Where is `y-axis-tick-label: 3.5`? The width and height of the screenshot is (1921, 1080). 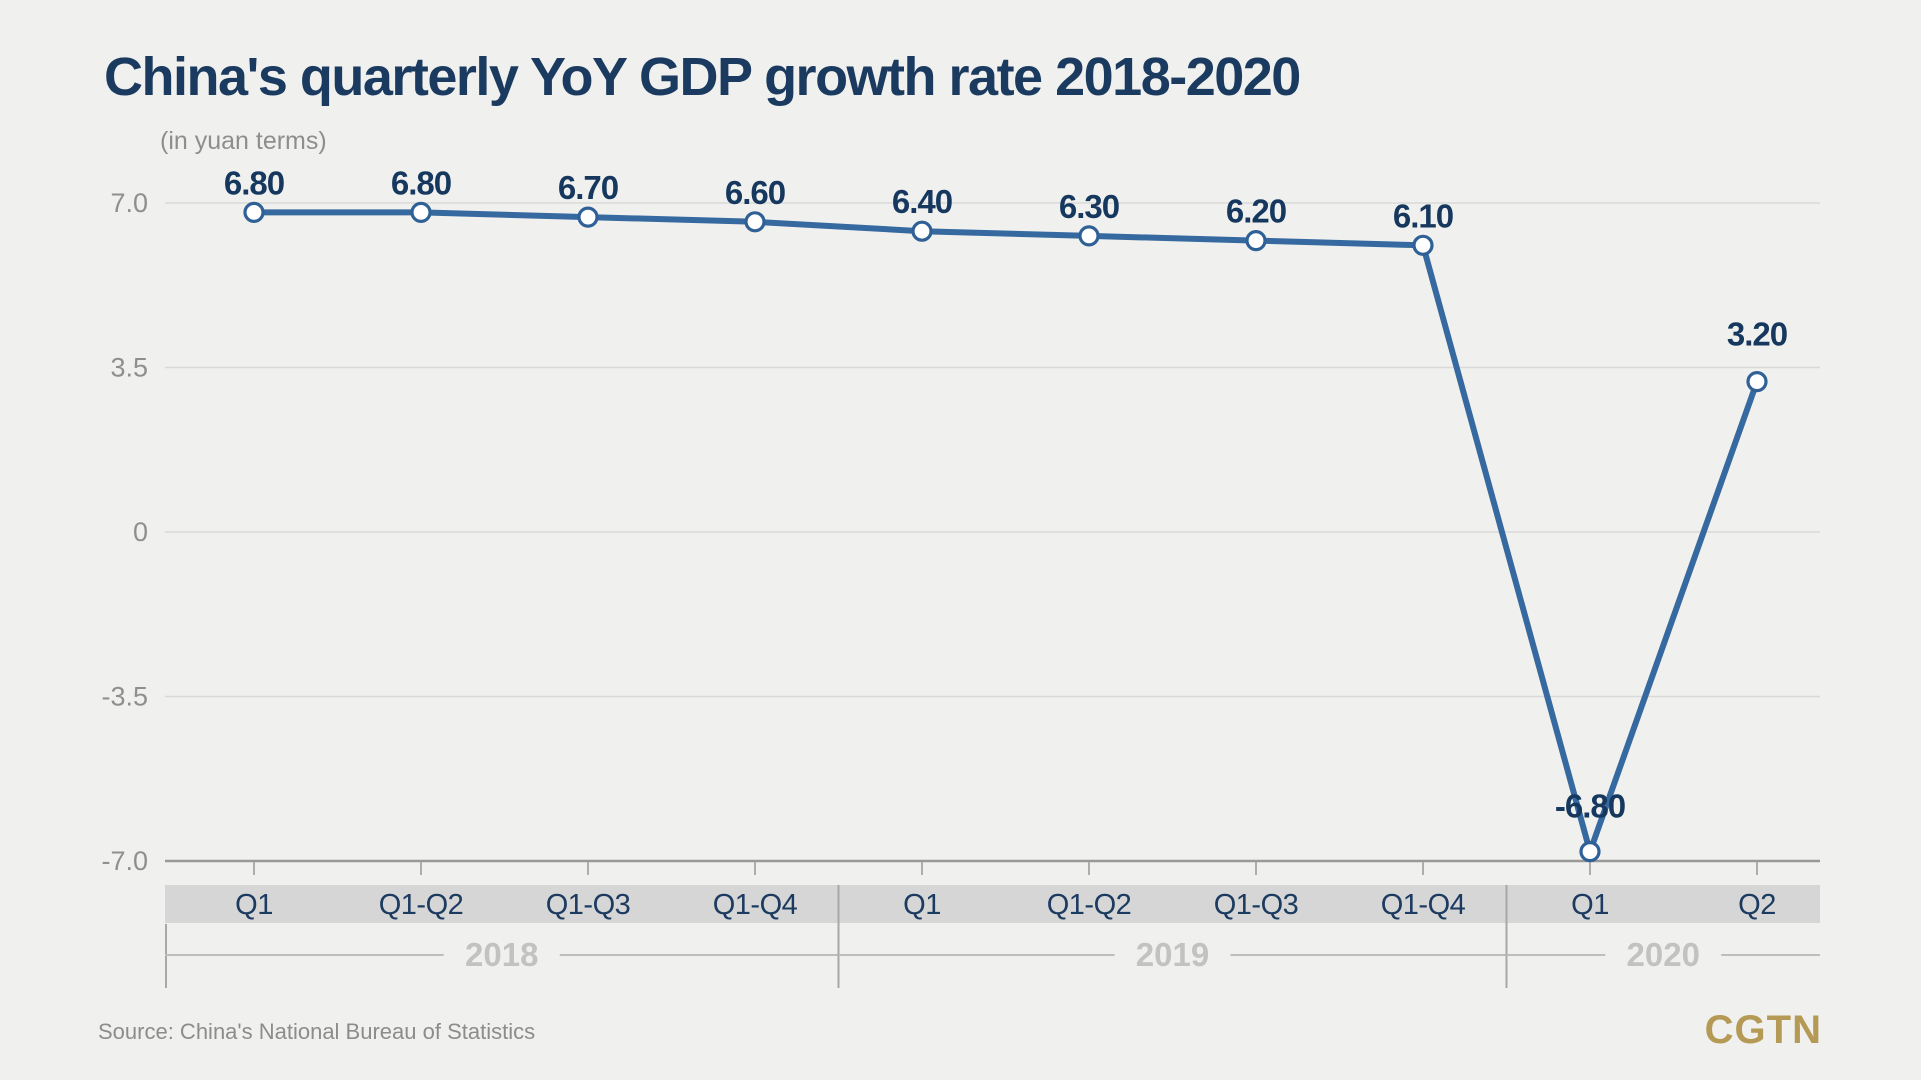 y-axis-tick-label: 3.5 is located at coordinates (129, 368).